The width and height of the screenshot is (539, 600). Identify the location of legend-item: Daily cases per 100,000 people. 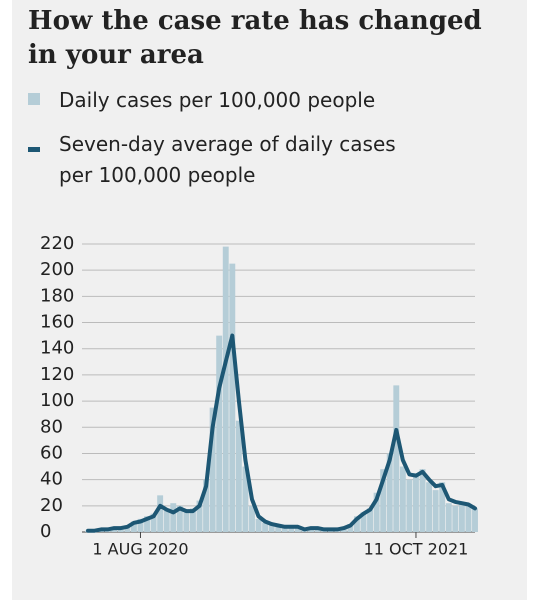
(258, 100).